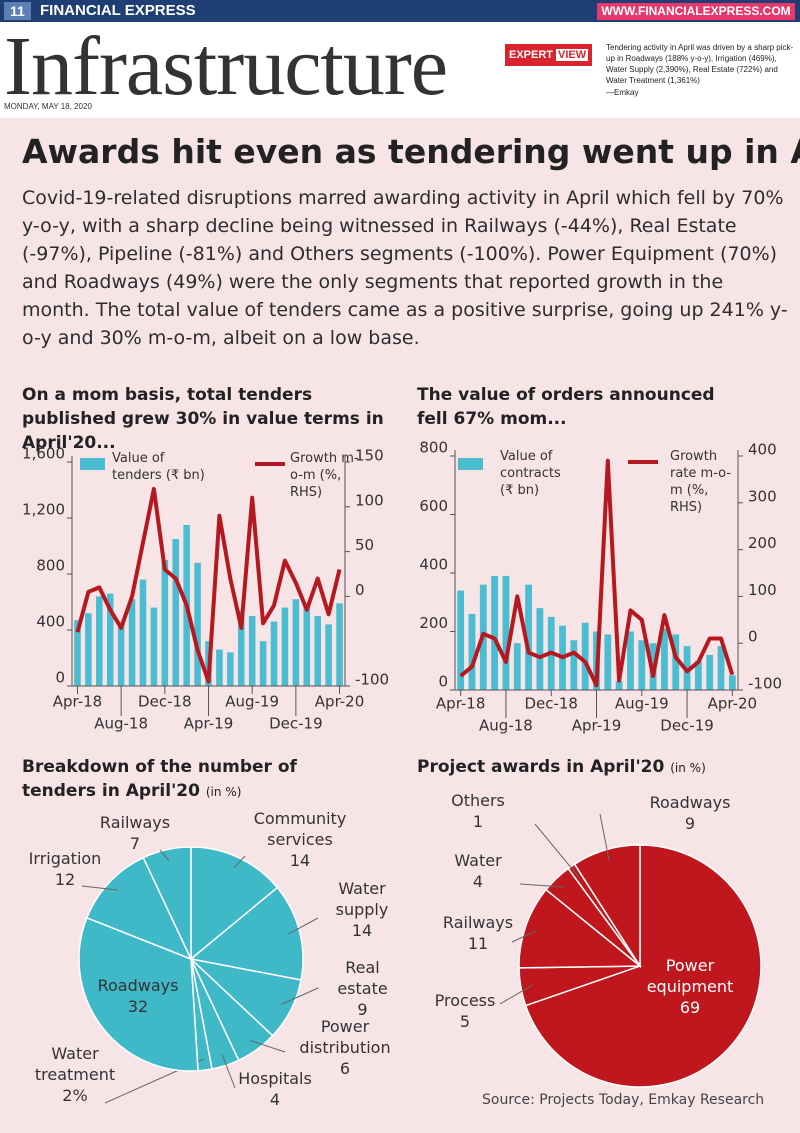 The height and width of the screenshot is (1133, 800). I want to click on slice-label: Railways 7, so click(135, 833).